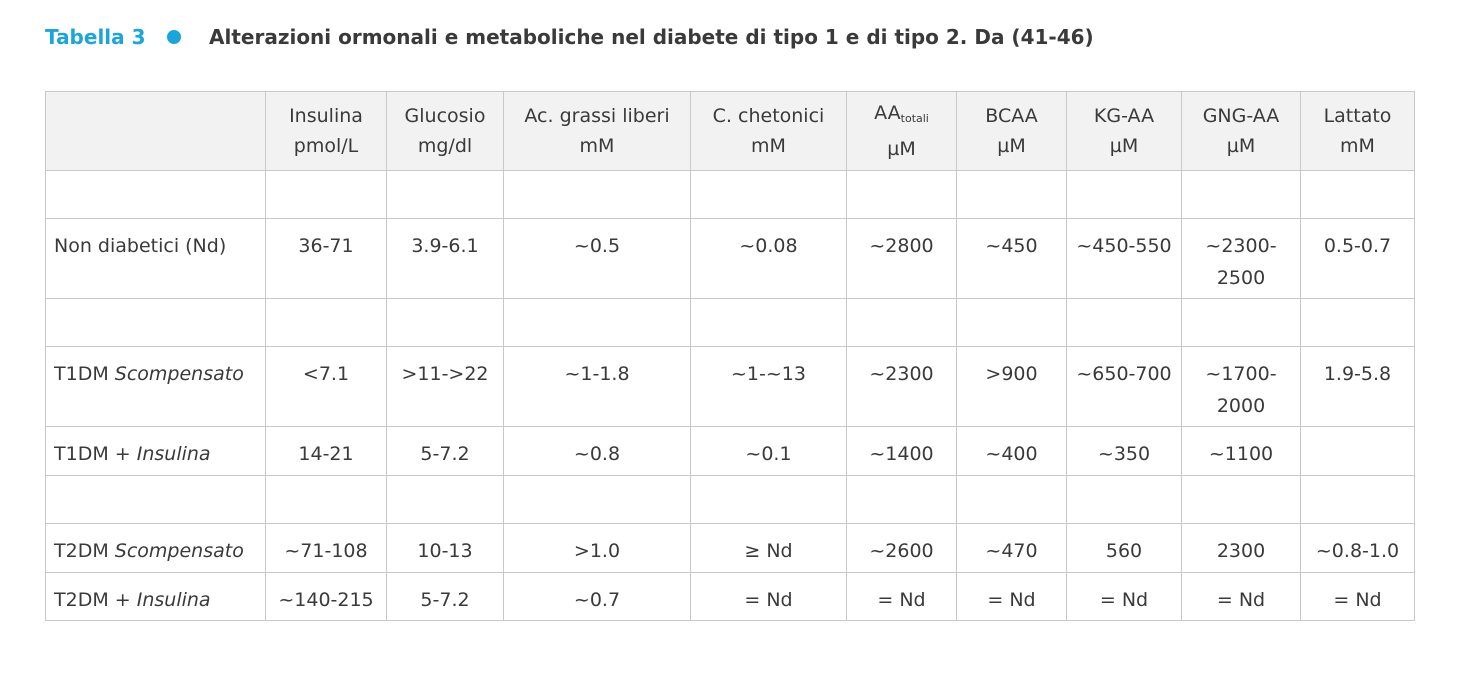 The width and height of the screenshot is (1461, 675). I want to click on column-name-text: KG-AA, so click(1124, 116).